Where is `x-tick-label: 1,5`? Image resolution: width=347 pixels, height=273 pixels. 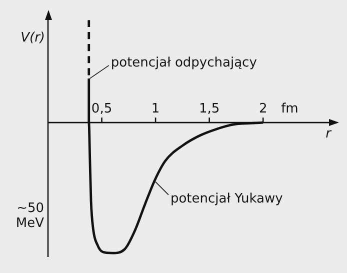 x-tick-label: 1,5 is located at coordinates (209, 108).